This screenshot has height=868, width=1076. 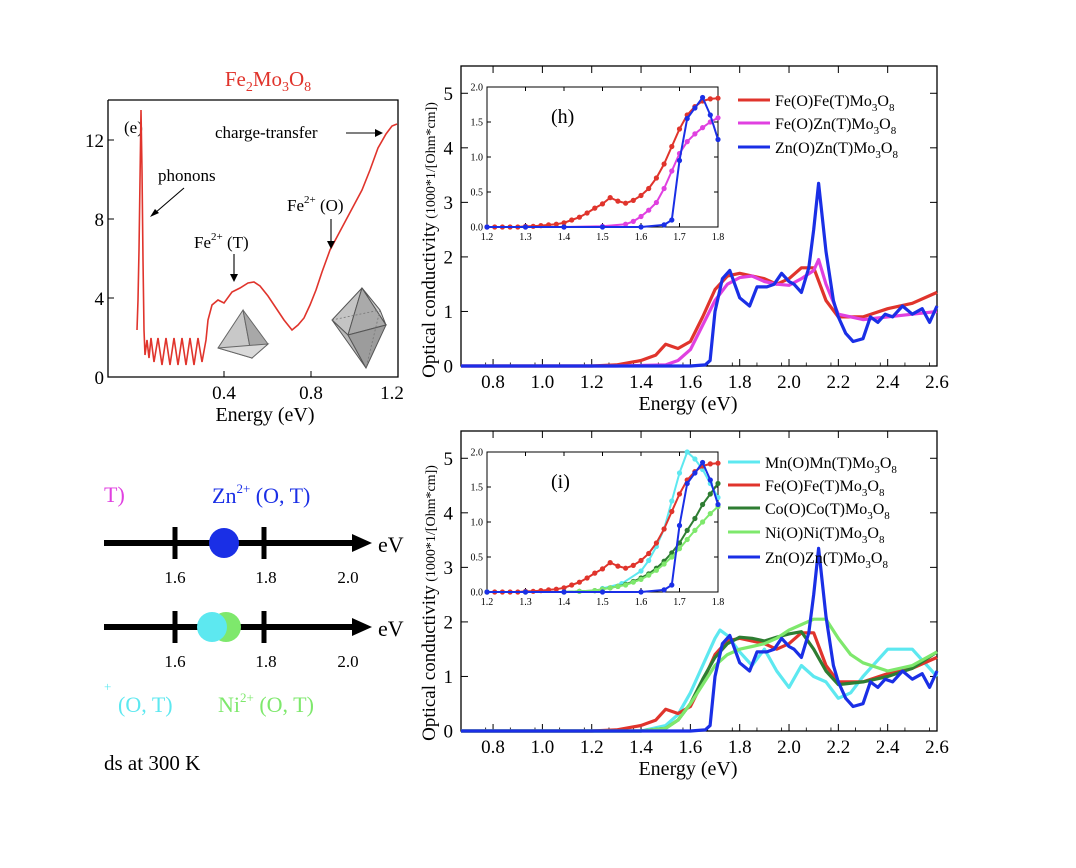 What do you see at coordinates (487, 237) in the screenshot?
I see `h-inset-xtick-label: 1.2` at bounding box center [487, 237].